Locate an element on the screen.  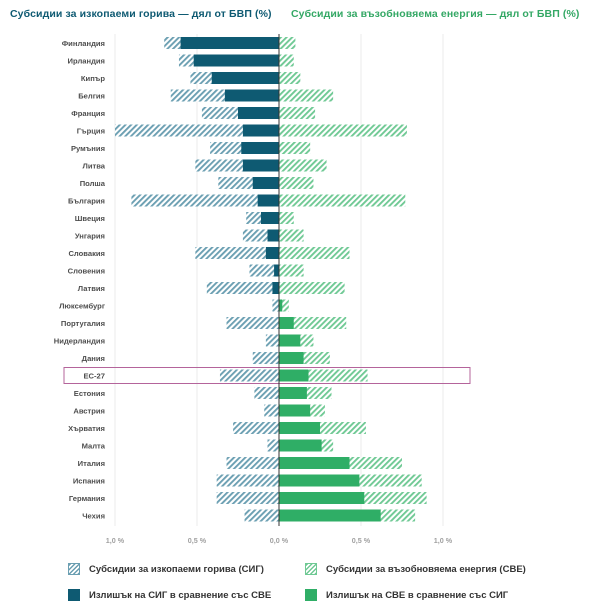
country-label: Литва is located at coordinates (93, 165).